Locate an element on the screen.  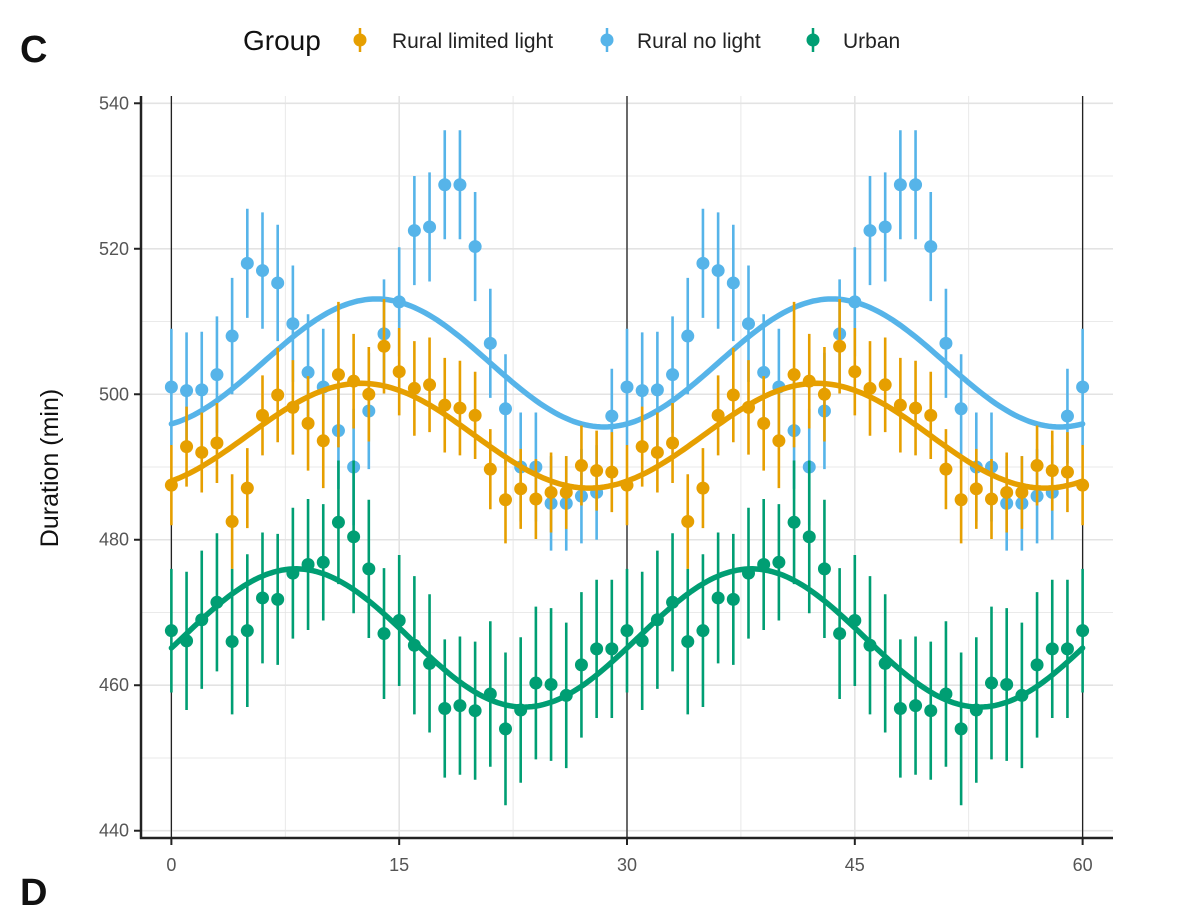
x-tick-label: 60 is located at coordinates (1083, 865).